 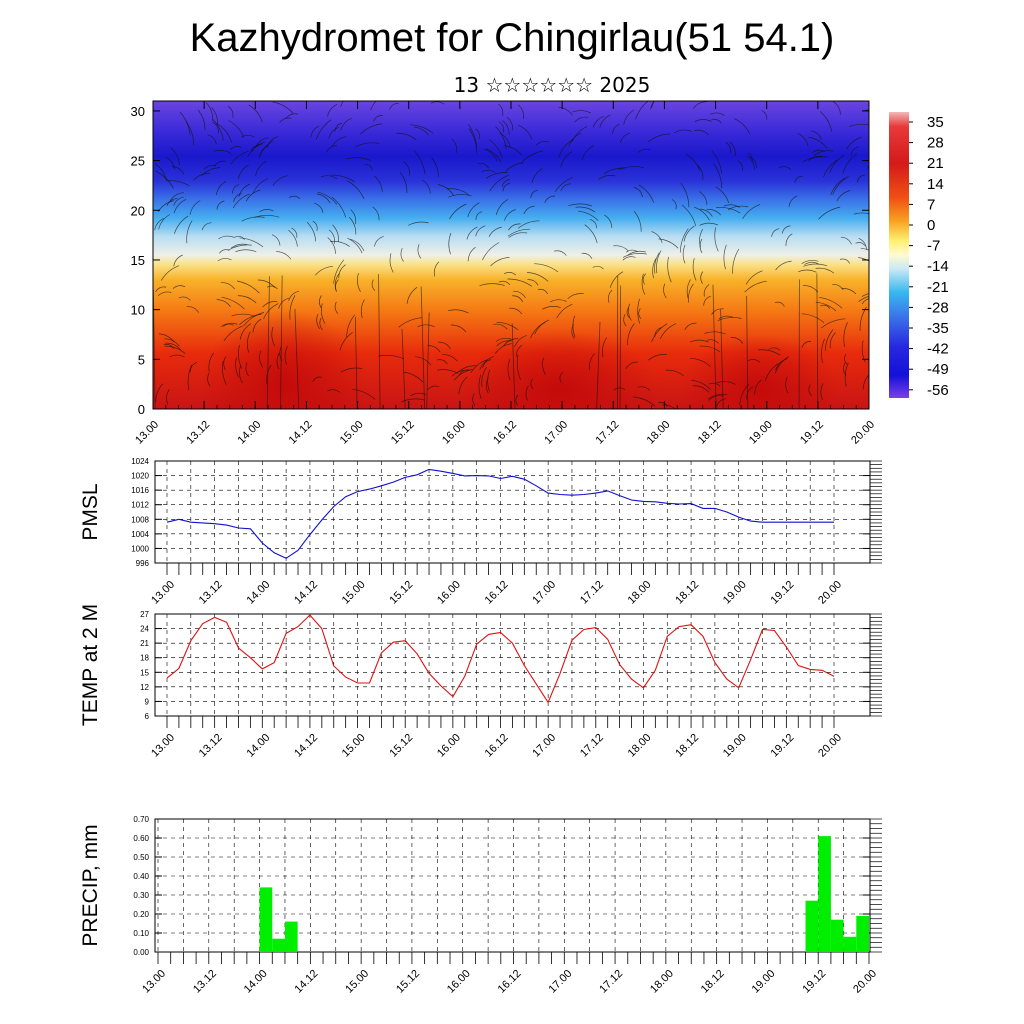 What do you see at coordinates (640, 746) in the screenshot?
I see `x-tick-label: 18.00` at bounding box center [640, 746].